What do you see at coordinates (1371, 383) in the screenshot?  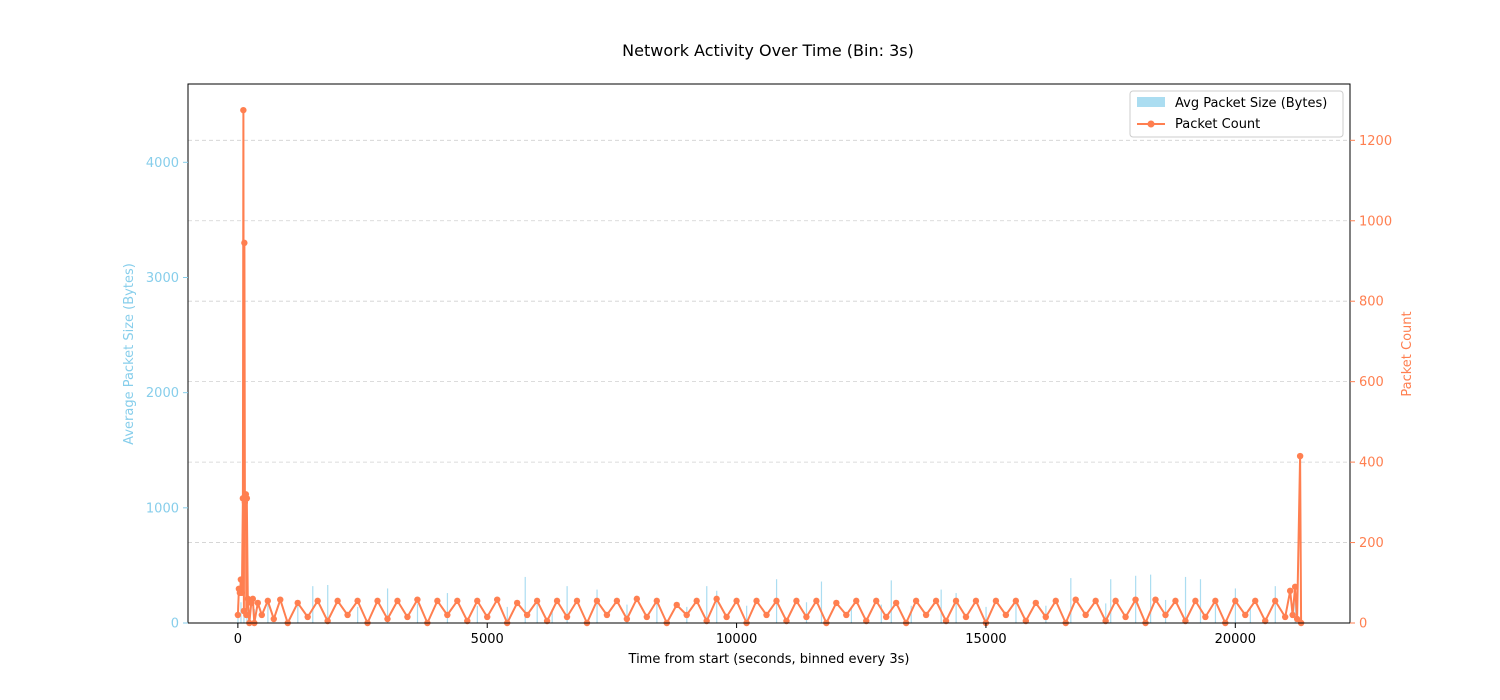 I see `y-axis-right: 0 200 400 600 800 1000 1200` at bounding box center [1371, 383].